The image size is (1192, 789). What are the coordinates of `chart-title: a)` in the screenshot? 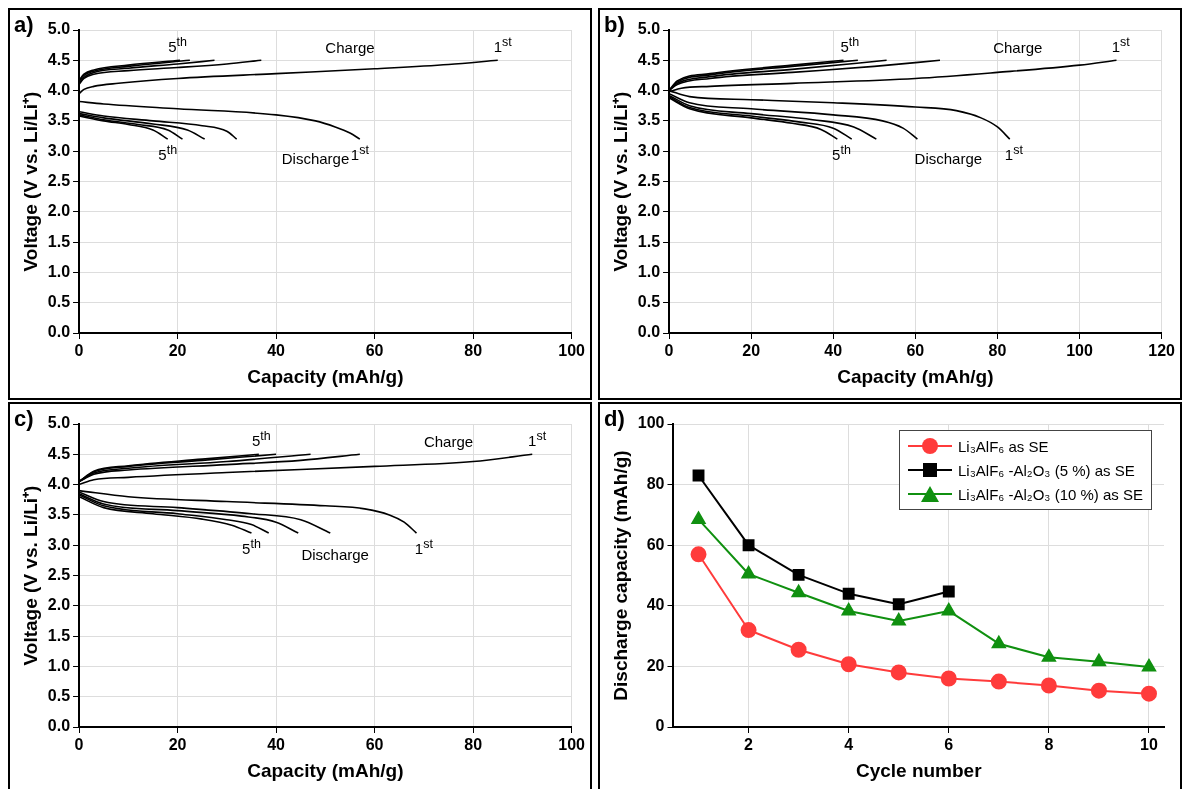 It's located at (24, 25).